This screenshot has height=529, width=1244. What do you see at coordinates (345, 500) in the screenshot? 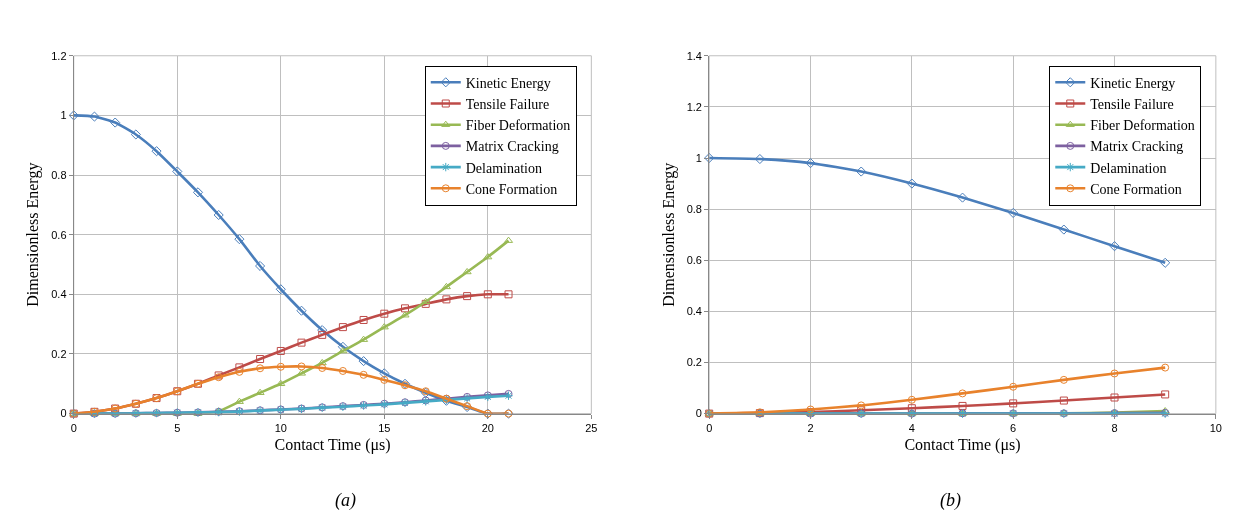
I see `text: (a)` at bounding box center [345, 500].